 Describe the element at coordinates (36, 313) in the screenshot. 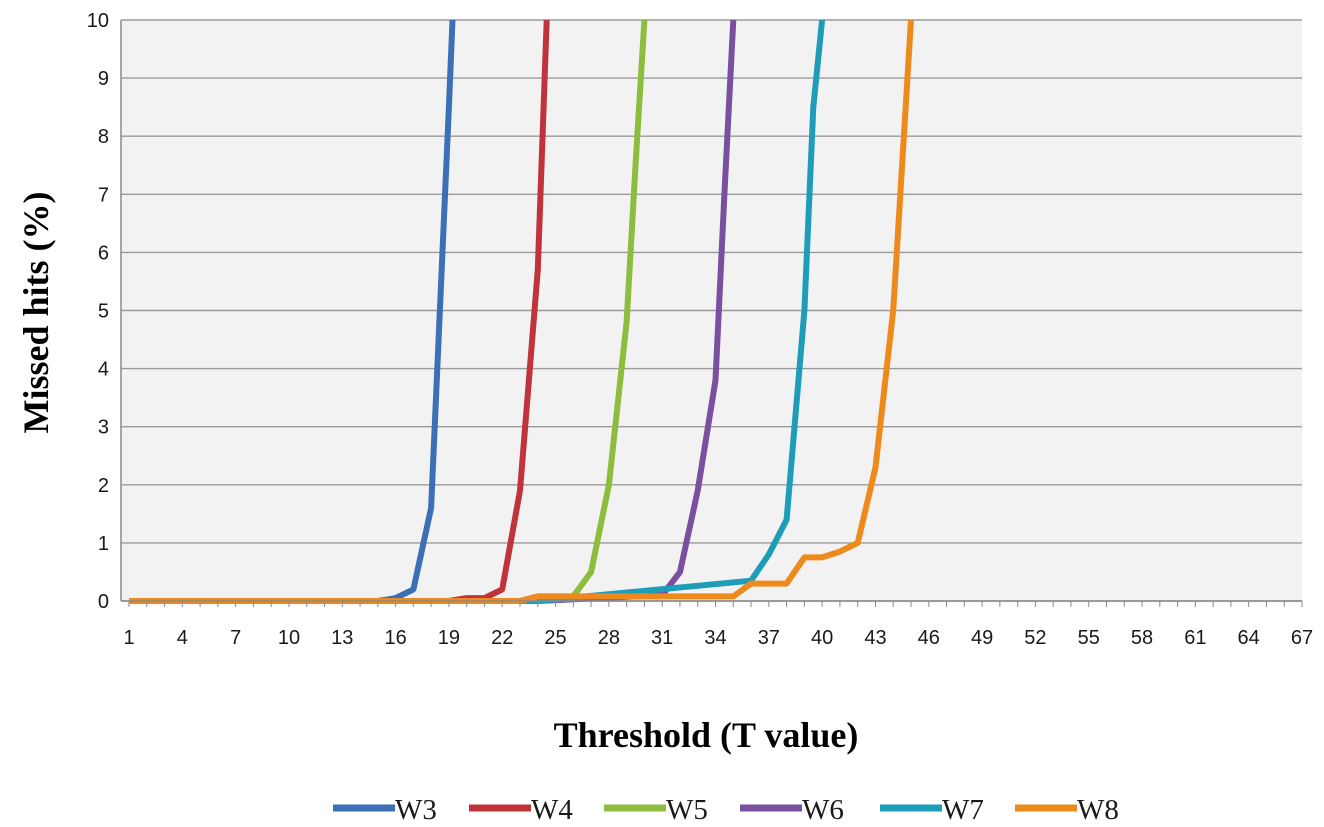

I see `y-axis-title: Missed hits (%)` at that location.